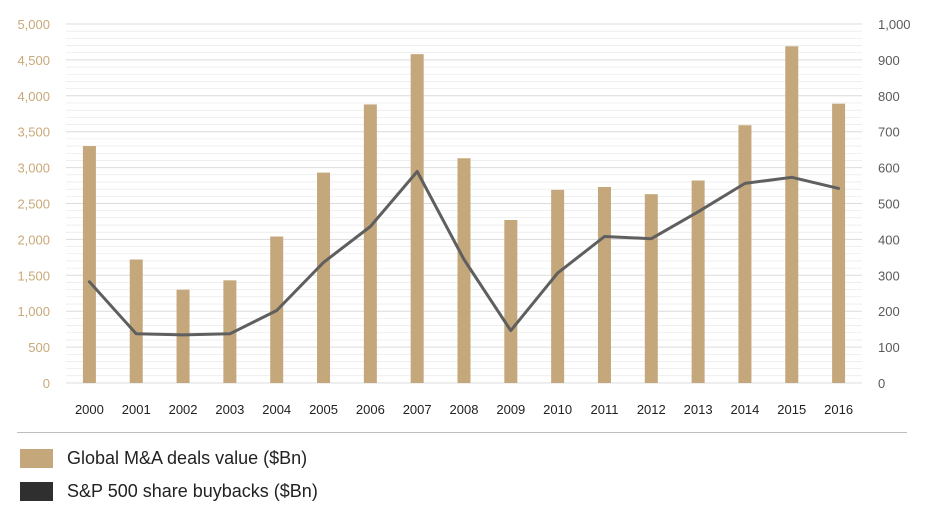 This screenshot has height=515, width=926. Describe the element at coordinates (698, 281) in the screenshot. I see `bar-2013` at that location.